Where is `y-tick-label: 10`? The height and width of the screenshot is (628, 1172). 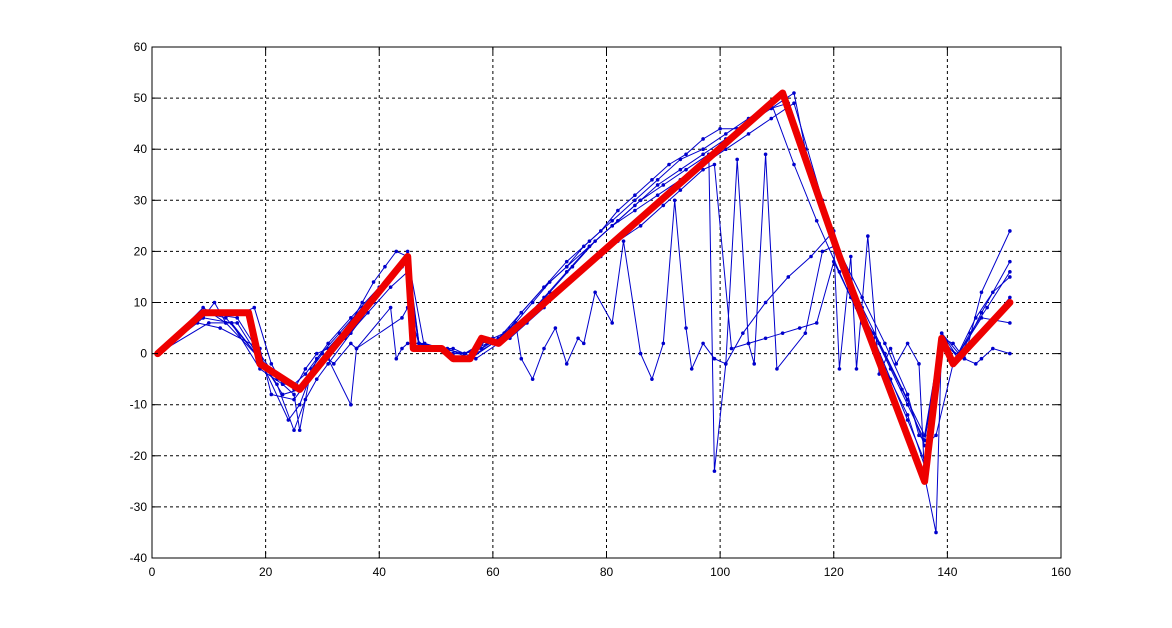 y-tick-label: 10 is located at coordinates (141, 303).